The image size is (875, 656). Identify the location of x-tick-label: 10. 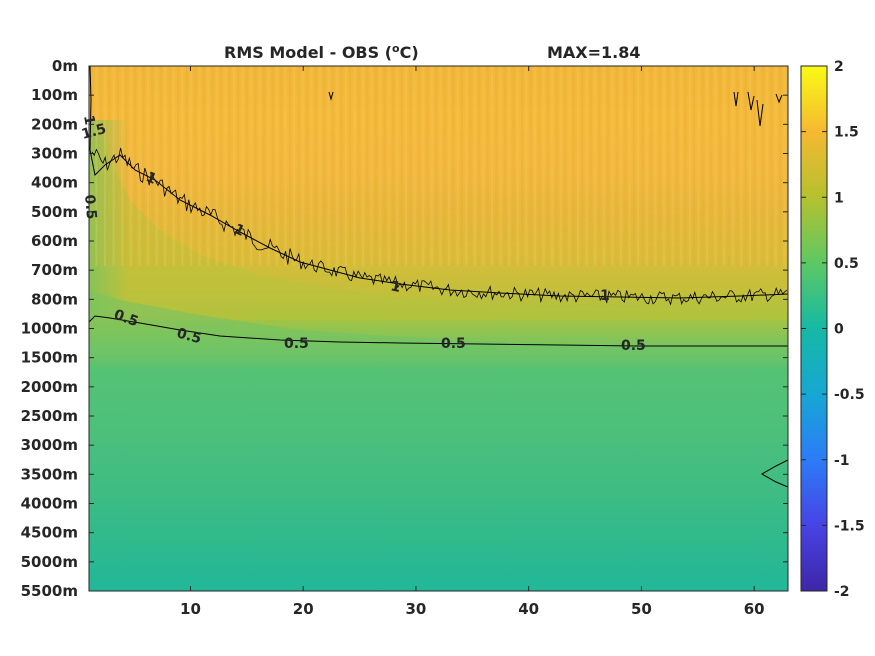
(190, 609).